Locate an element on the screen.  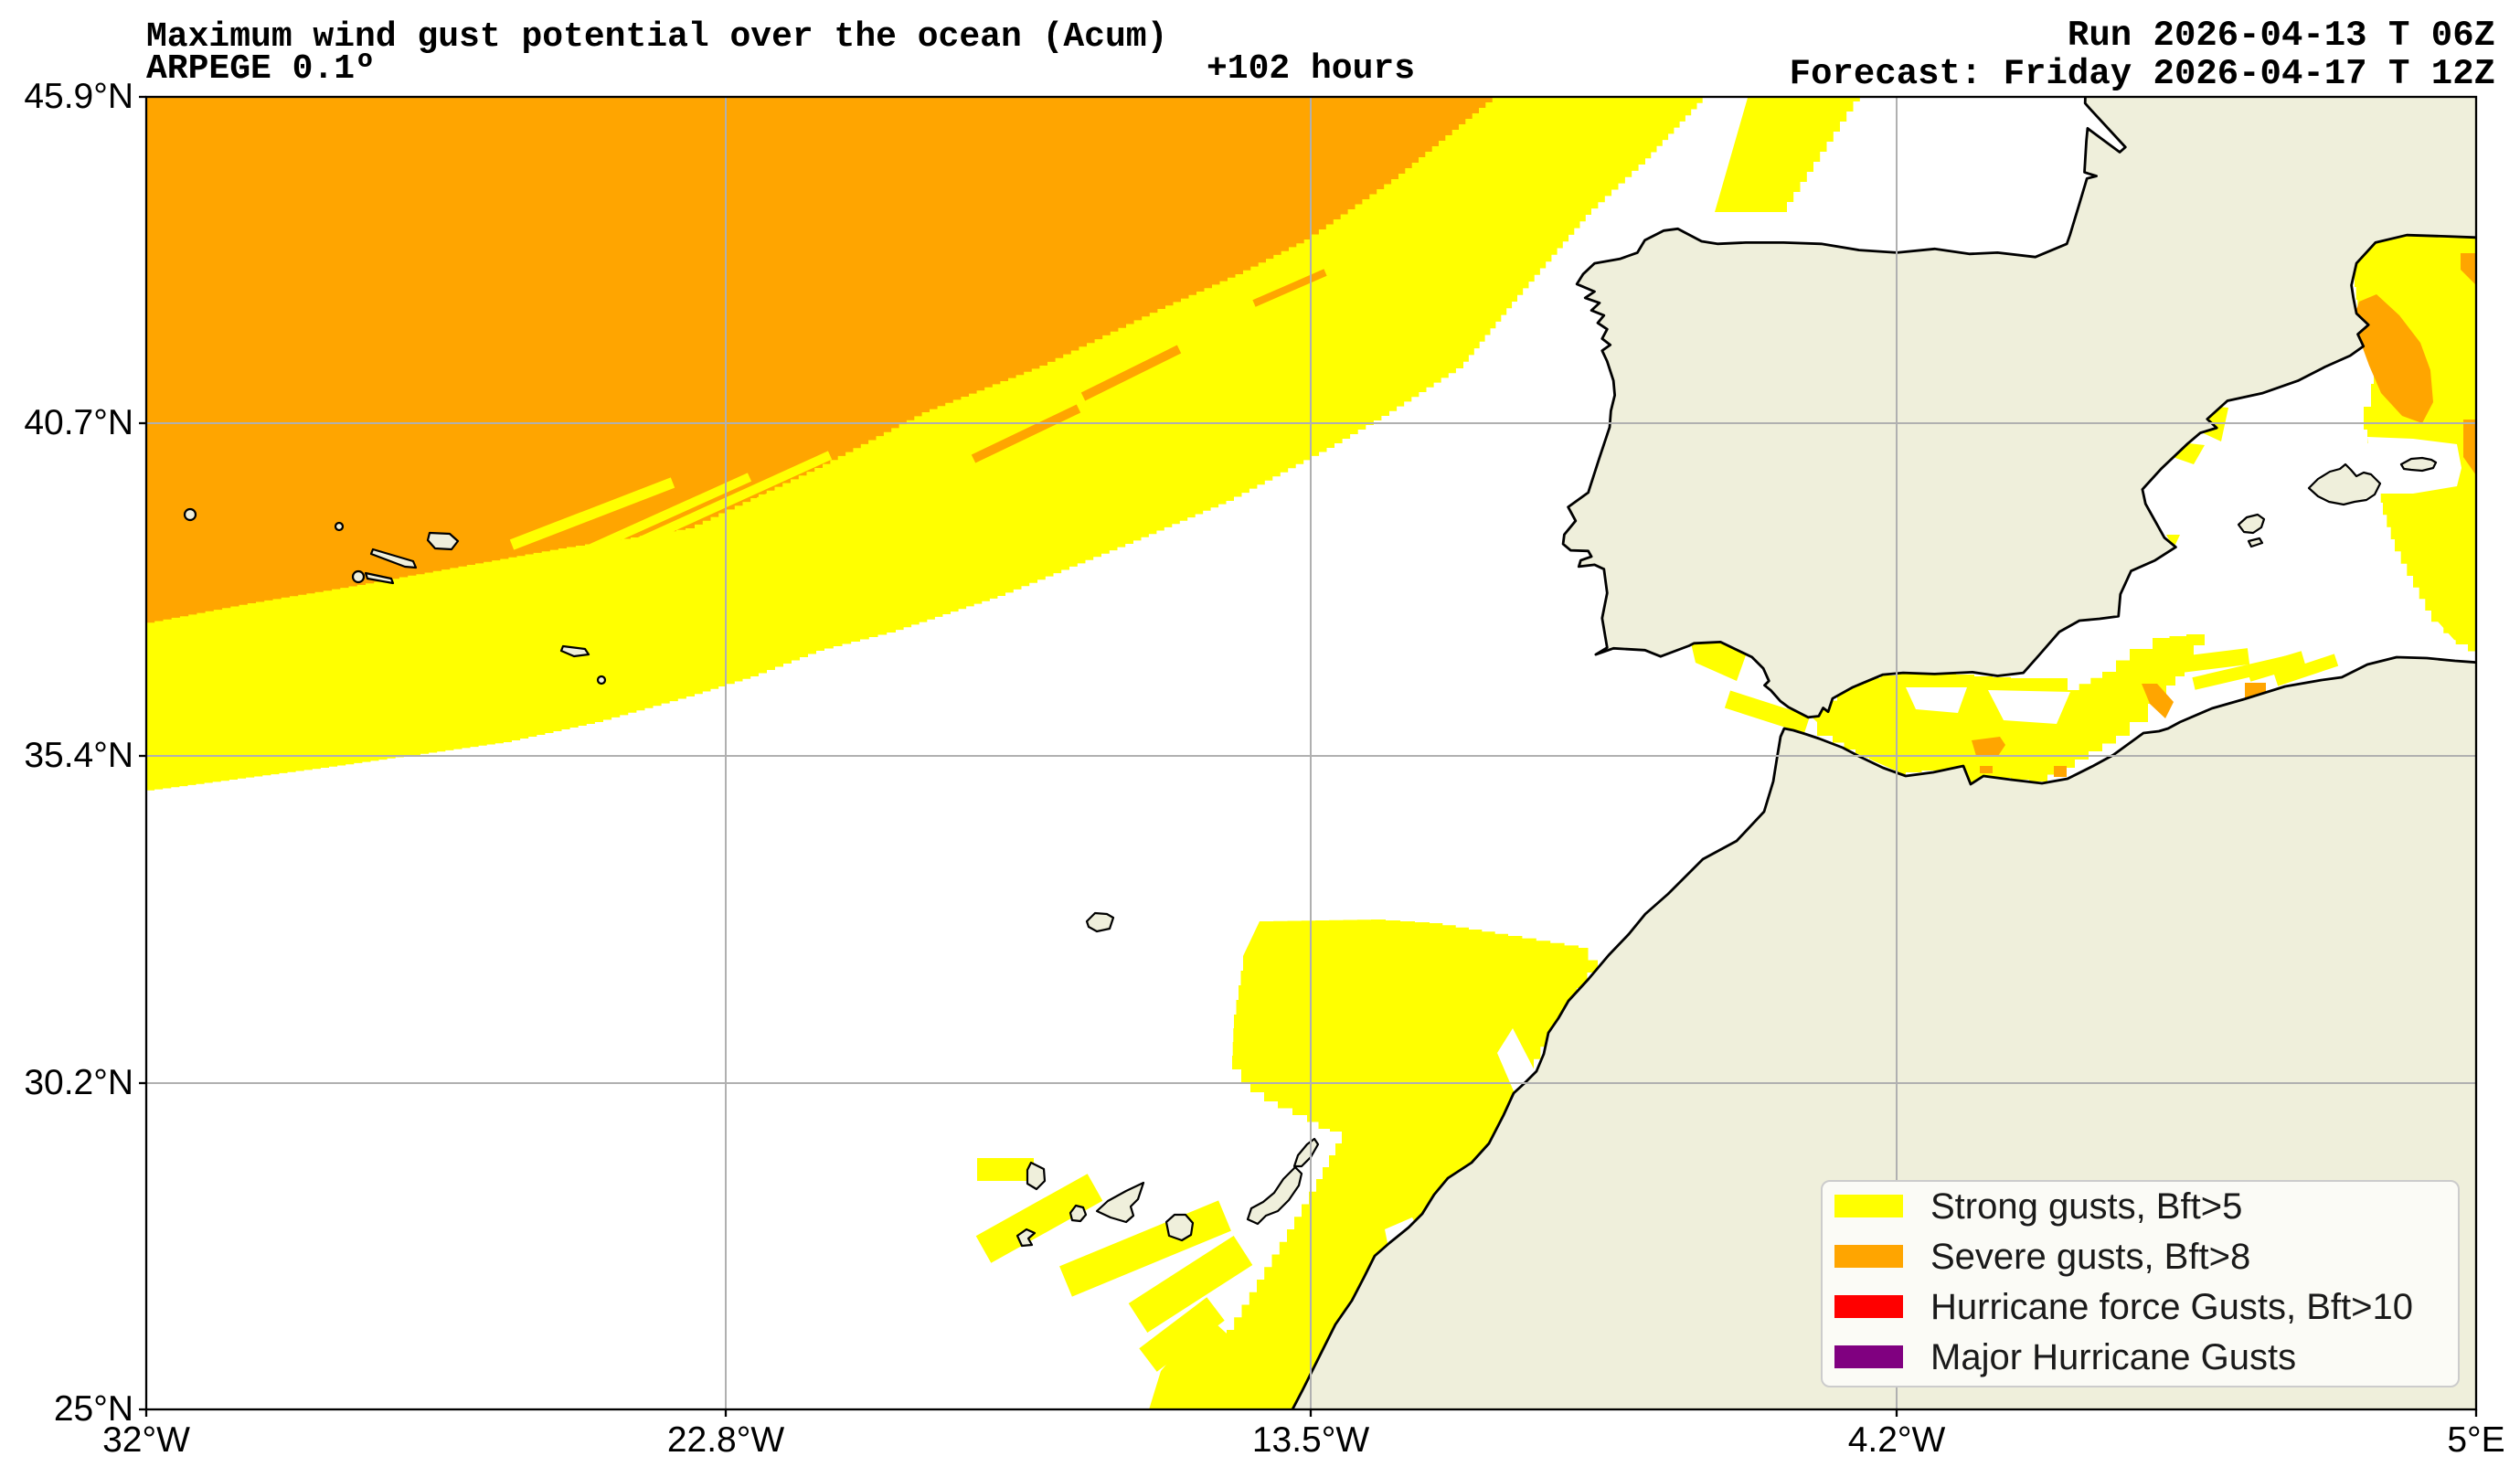
svg-text: 22.8°W is located at coordinates (726, 1440).